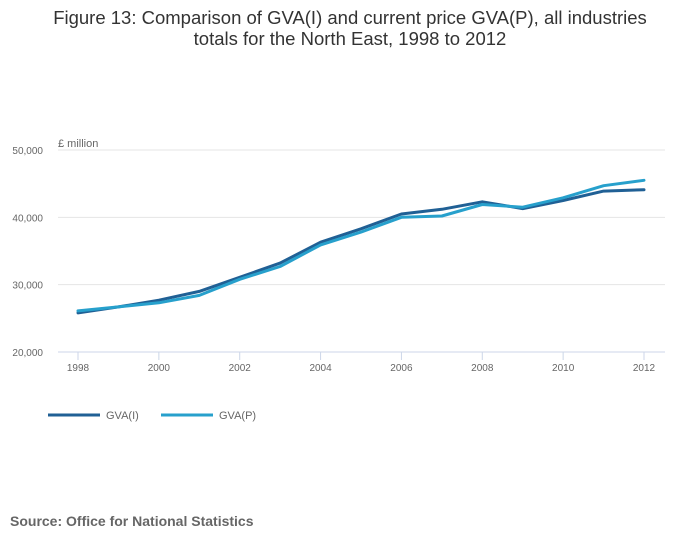  I want to click on y-tick-label: 50,000, so click(27, 151).